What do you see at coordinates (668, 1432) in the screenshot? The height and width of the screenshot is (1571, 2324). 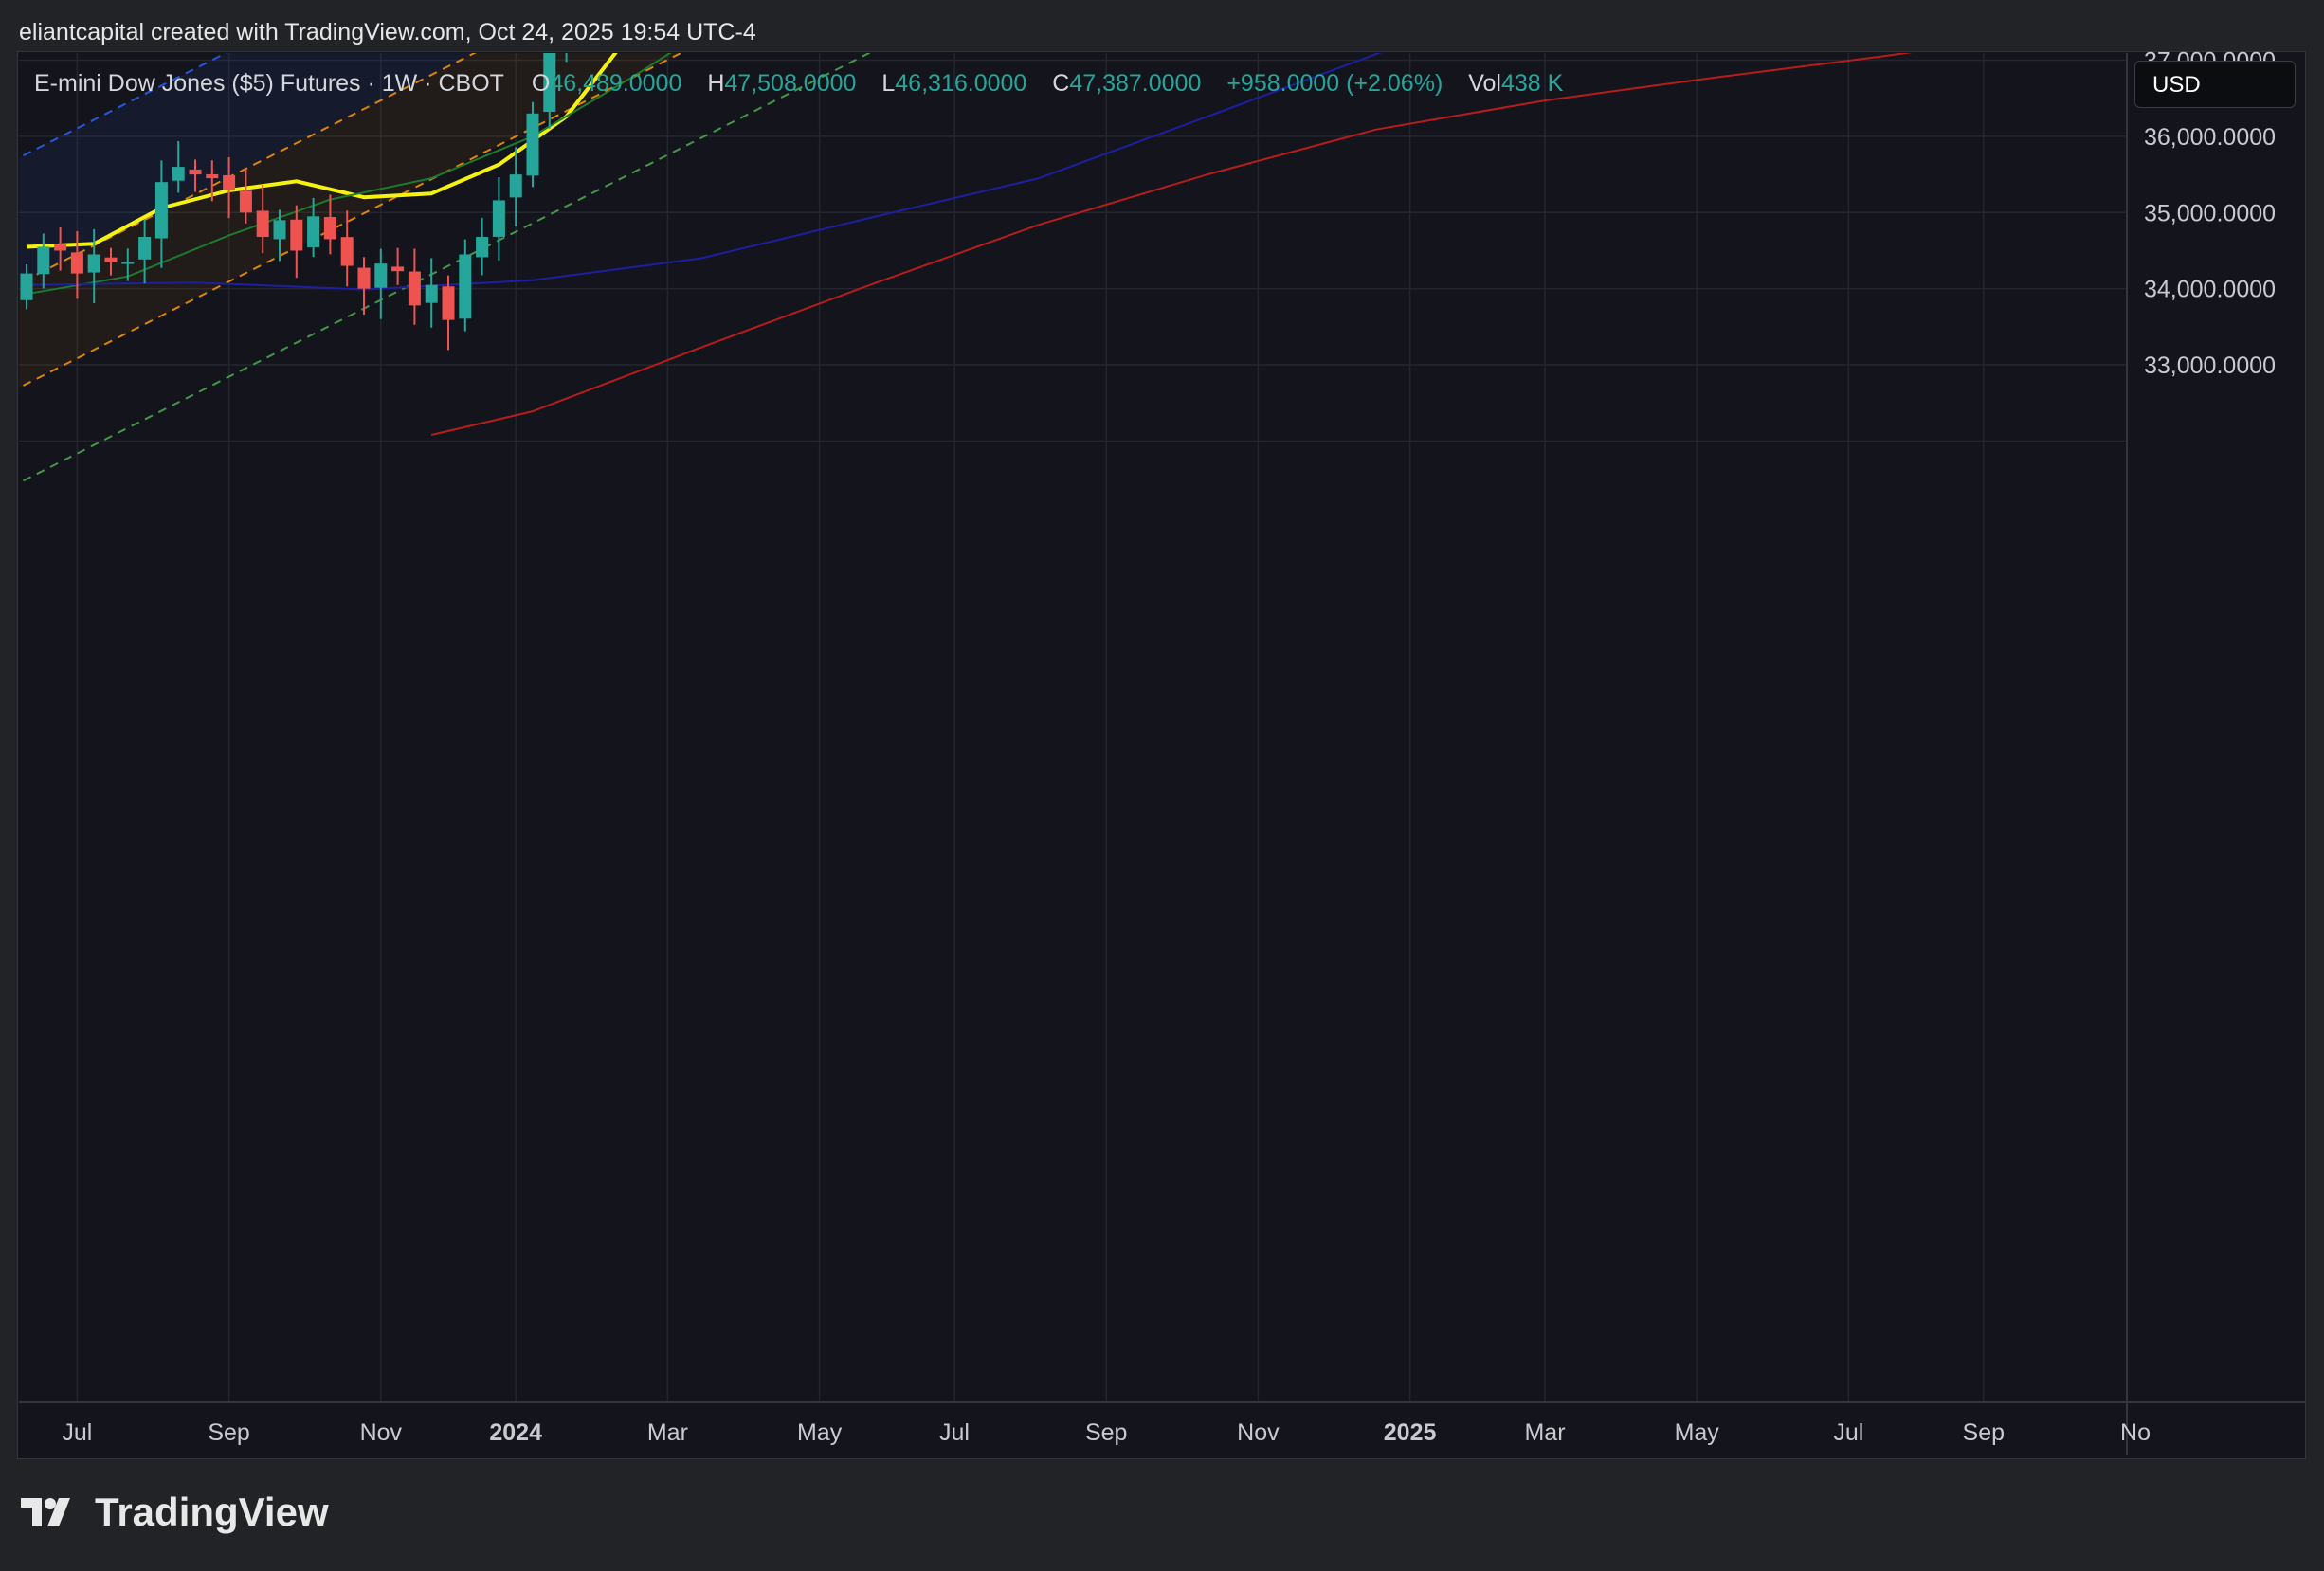 I see `time-tick-label: Mar` at bounding box center [668, 1432].